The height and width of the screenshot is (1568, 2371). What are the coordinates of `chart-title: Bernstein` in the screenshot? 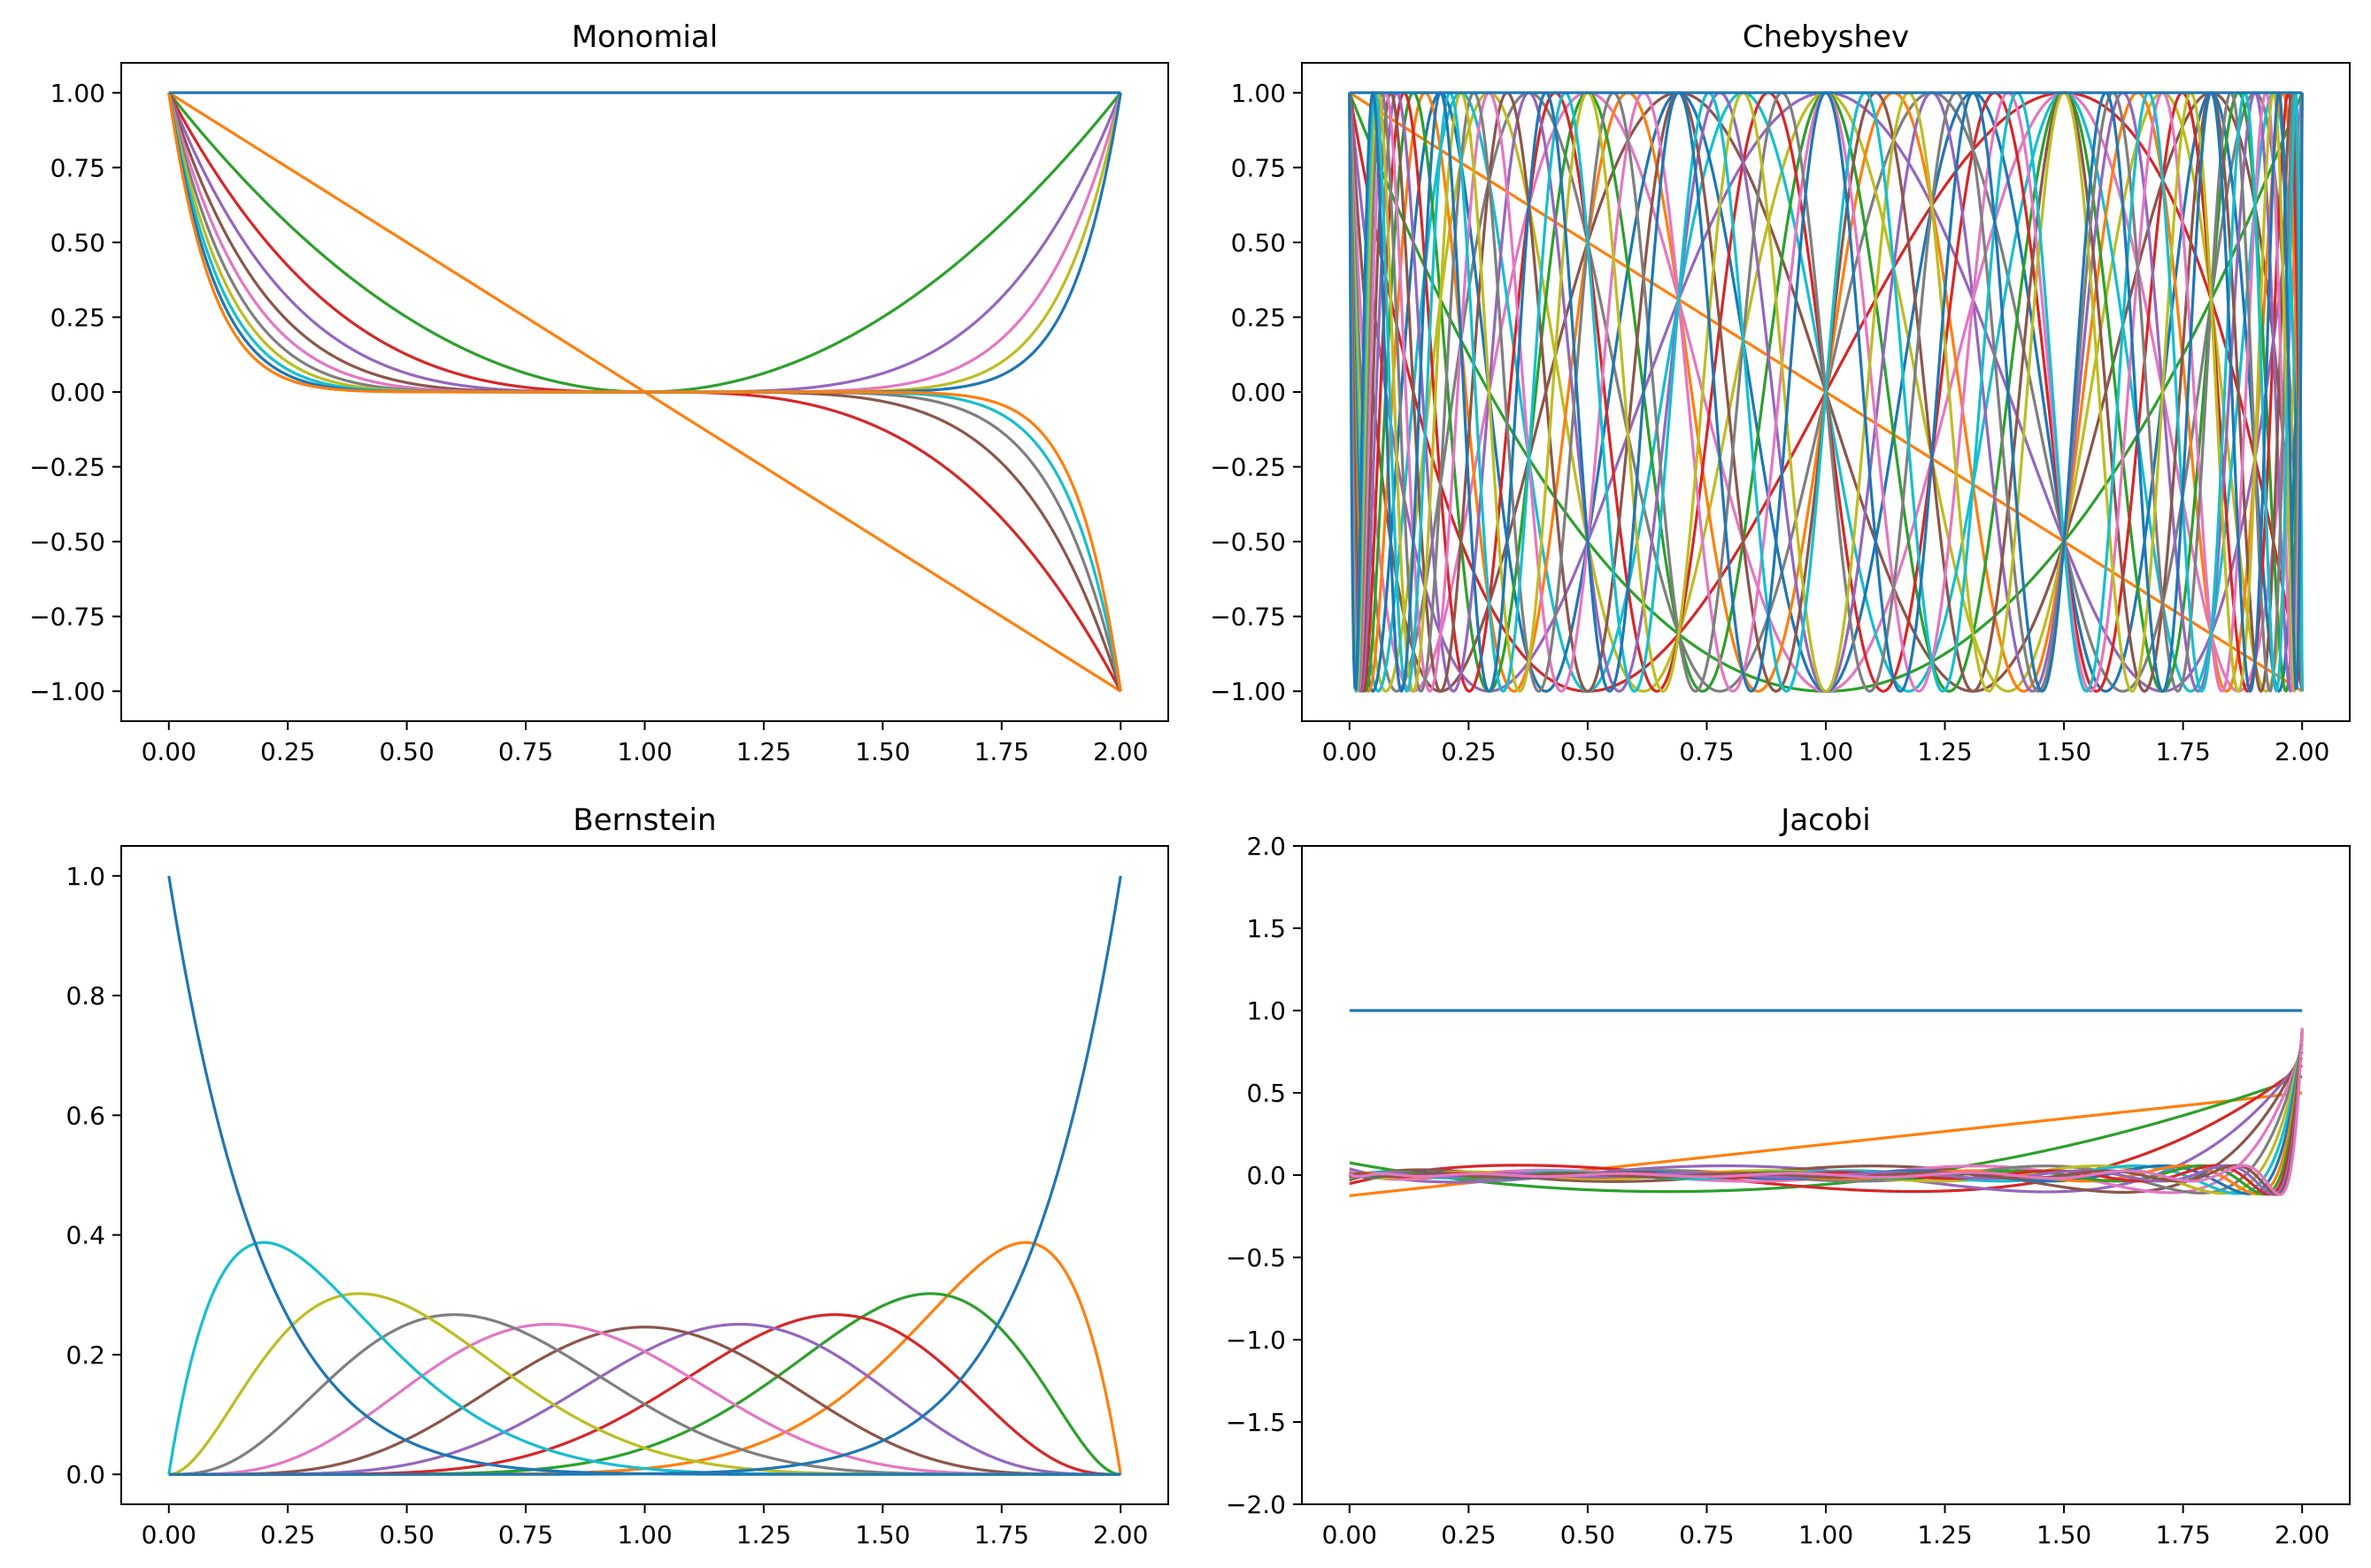 It's located at (644, 820).